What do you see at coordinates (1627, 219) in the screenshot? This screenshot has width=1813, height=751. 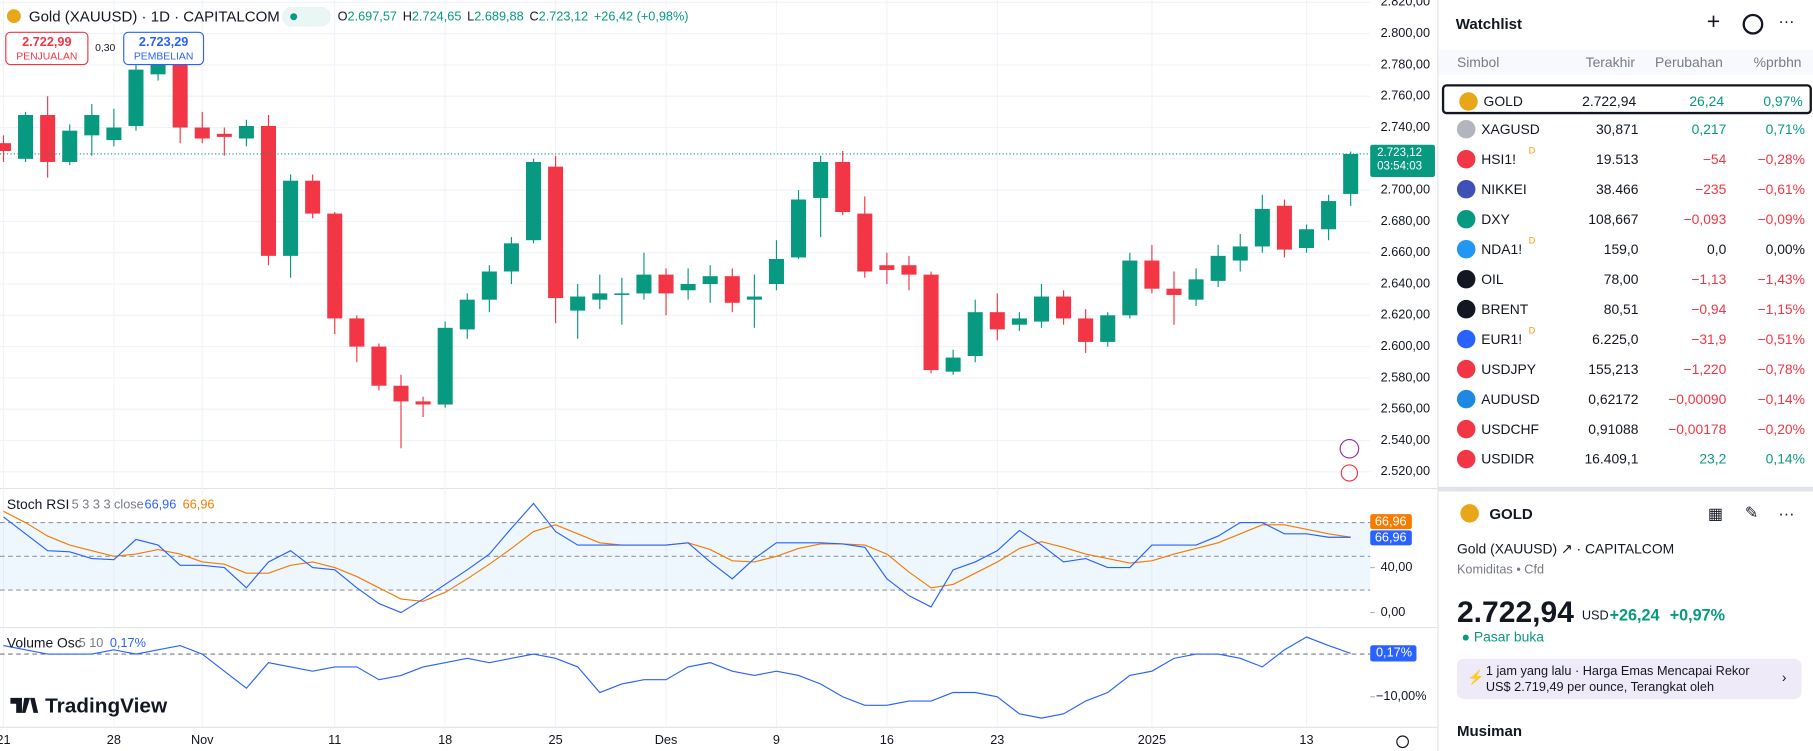 I see `watchlist-row: DXY 108,667 −0,093 −0,09%` at bounding box center [1627, 219].